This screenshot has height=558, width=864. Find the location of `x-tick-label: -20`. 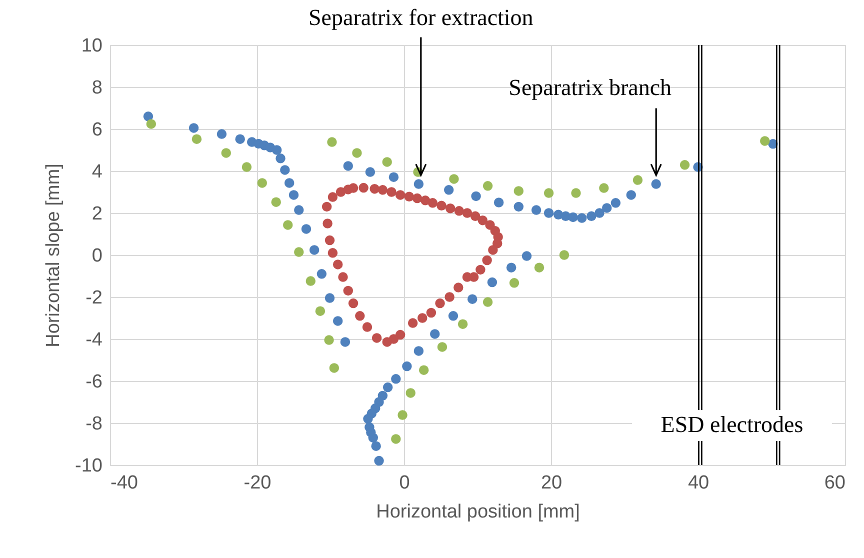

x-tick-label: -20 is located at coordinates (258, 483).